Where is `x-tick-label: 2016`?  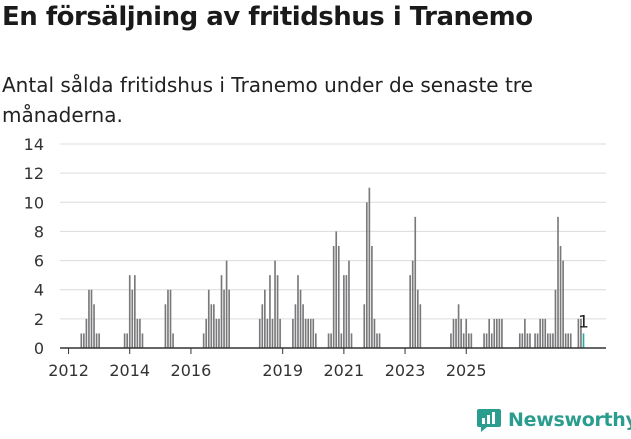 x-tick-label: 2016 is located at coordinates (191, 370).